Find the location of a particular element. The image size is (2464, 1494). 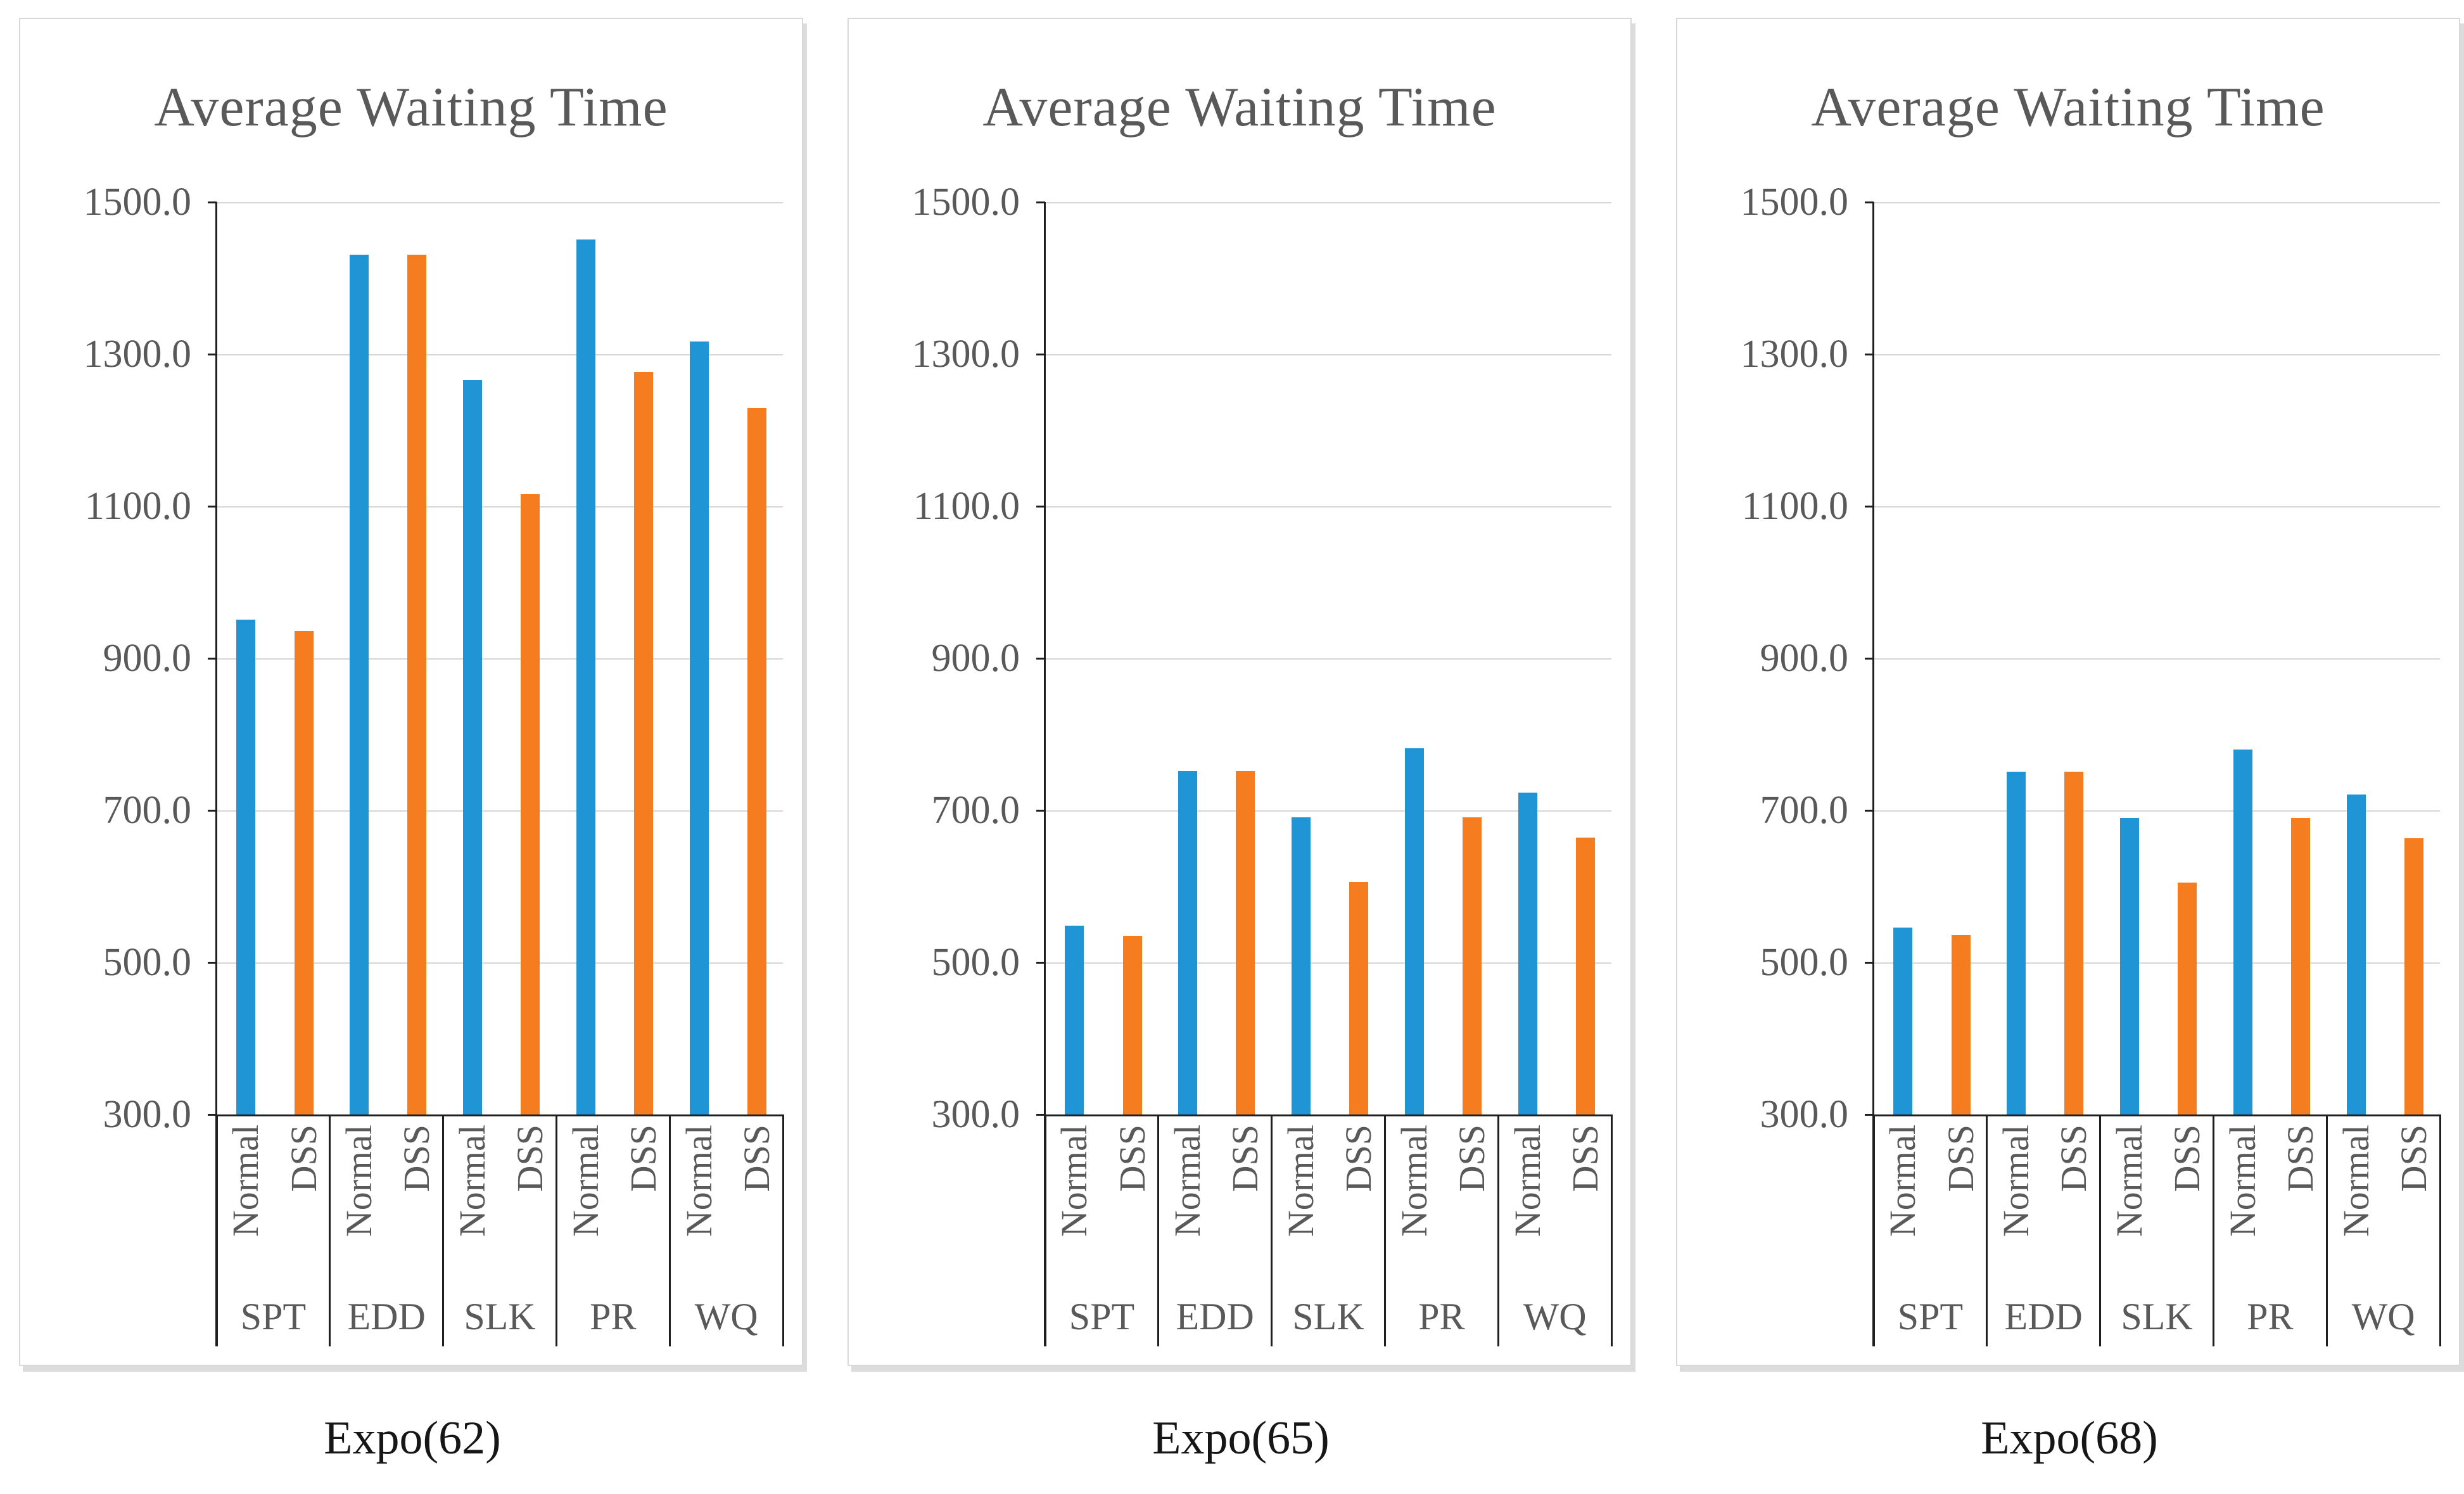

y-axis-tick-label: 1500.0 is located at coordinates (137, 202).